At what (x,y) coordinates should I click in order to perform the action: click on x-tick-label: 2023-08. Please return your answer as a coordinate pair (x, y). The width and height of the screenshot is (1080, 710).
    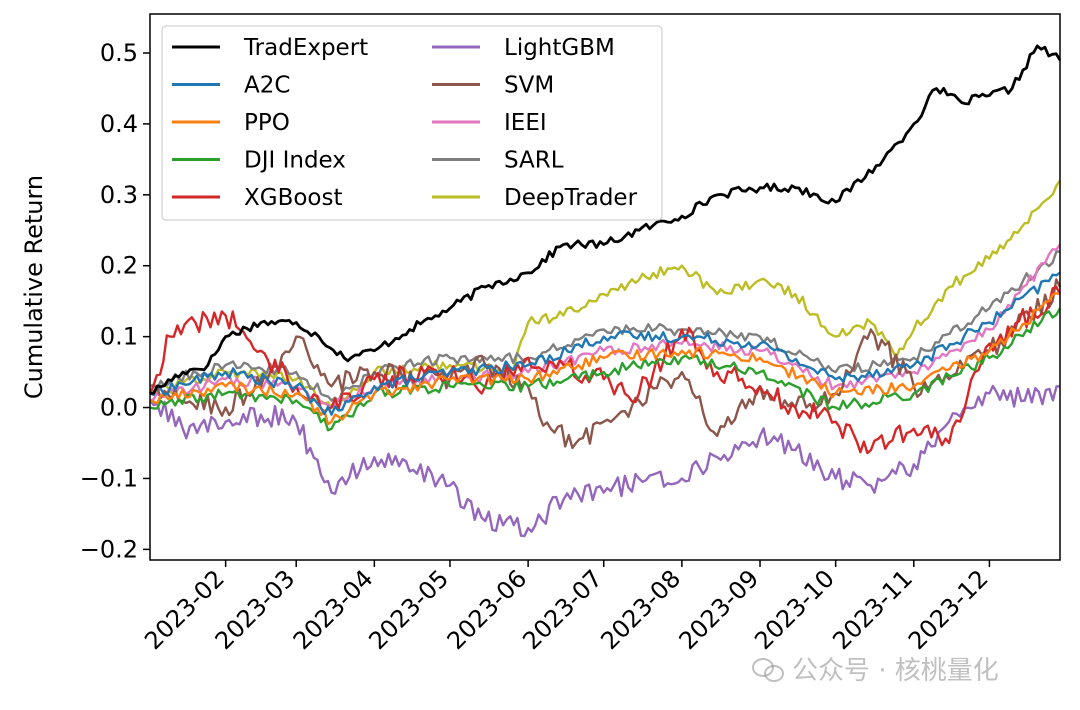
    Looking at the image, I should click on (640, 609).